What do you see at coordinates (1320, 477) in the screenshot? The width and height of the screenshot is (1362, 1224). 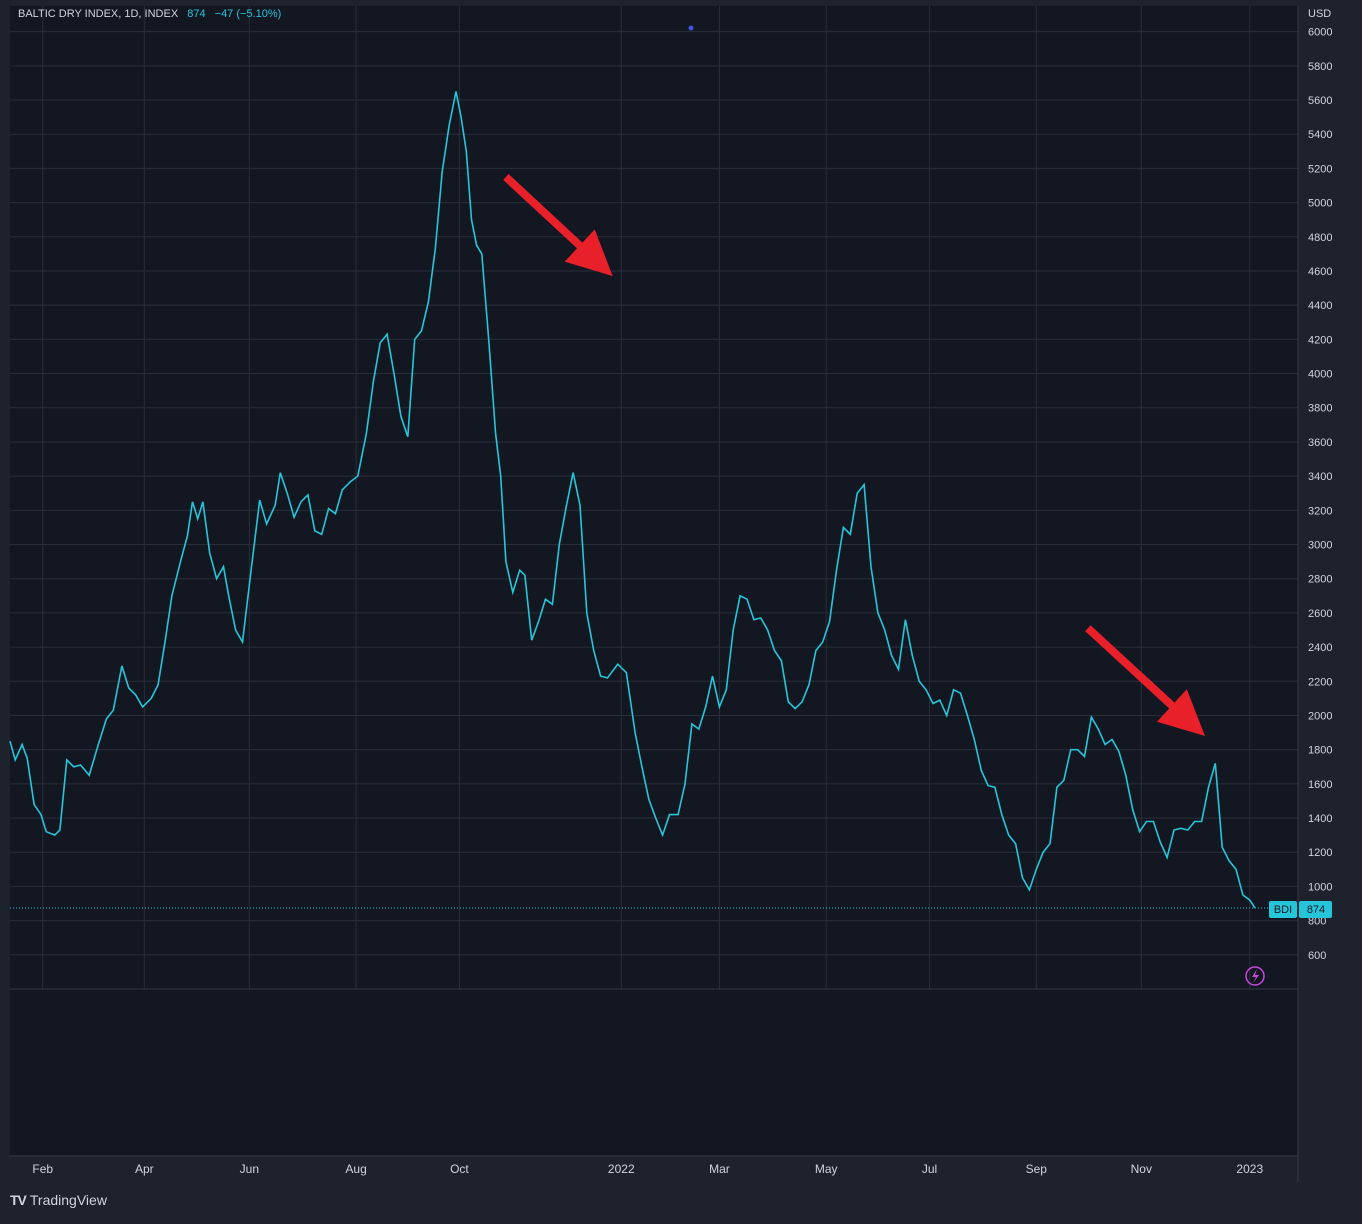 I see `y-tick-label: 3400` at bounding box center [1320, 477].